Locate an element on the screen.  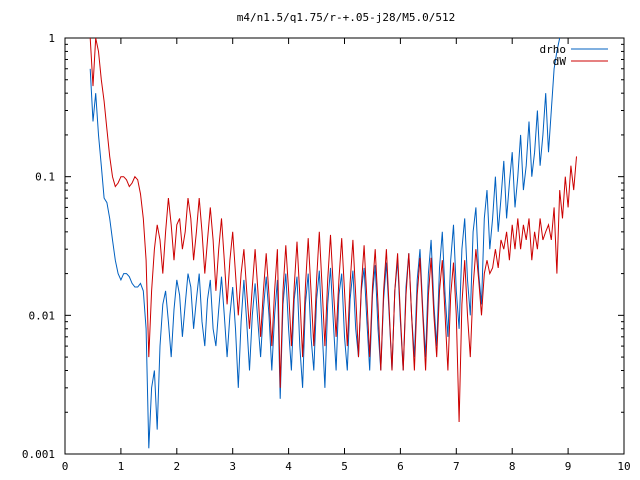
legend-label-drho: drho is located at coordinates (553, 49).